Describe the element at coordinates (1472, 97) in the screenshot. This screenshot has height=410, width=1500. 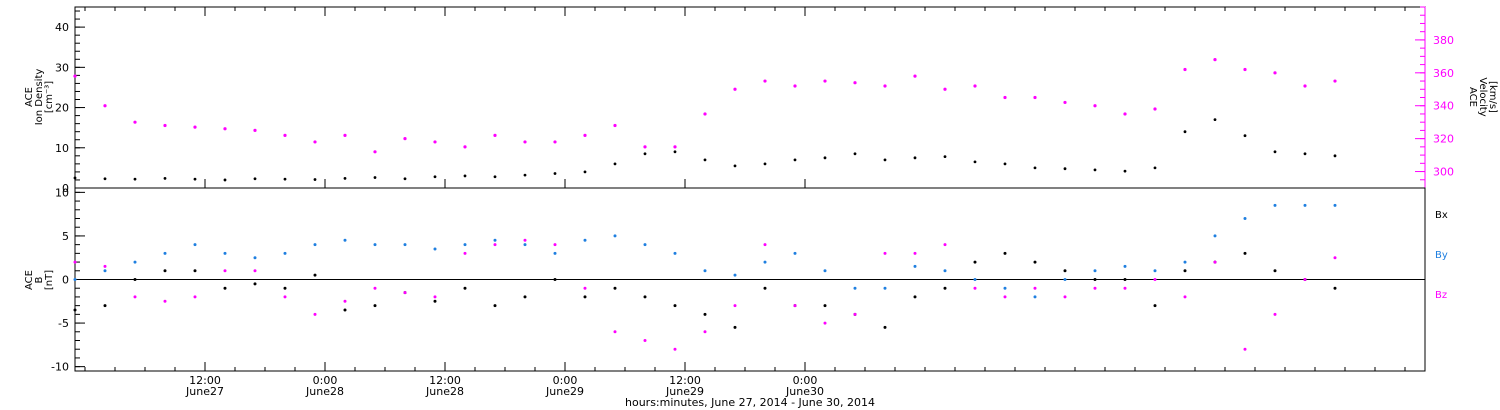
I see `velocity-axis-title-1: ACE` at that location.